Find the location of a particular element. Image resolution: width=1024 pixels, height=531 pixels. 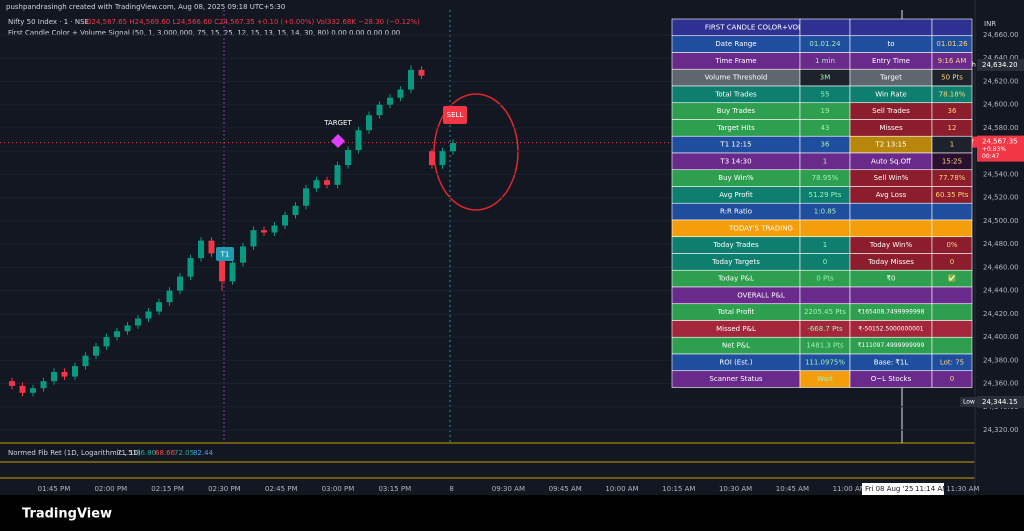

y-tick-label: 24,500.00 is located at coordinates (1001, 221).